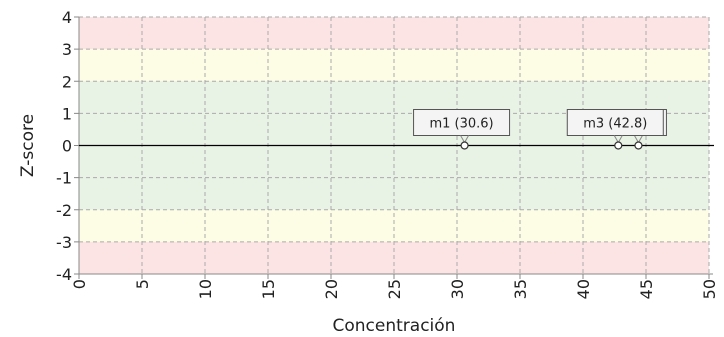 This screenshot has width=724, height=337. I want to click on x-tick-label-0: 0, so click(79, 284).